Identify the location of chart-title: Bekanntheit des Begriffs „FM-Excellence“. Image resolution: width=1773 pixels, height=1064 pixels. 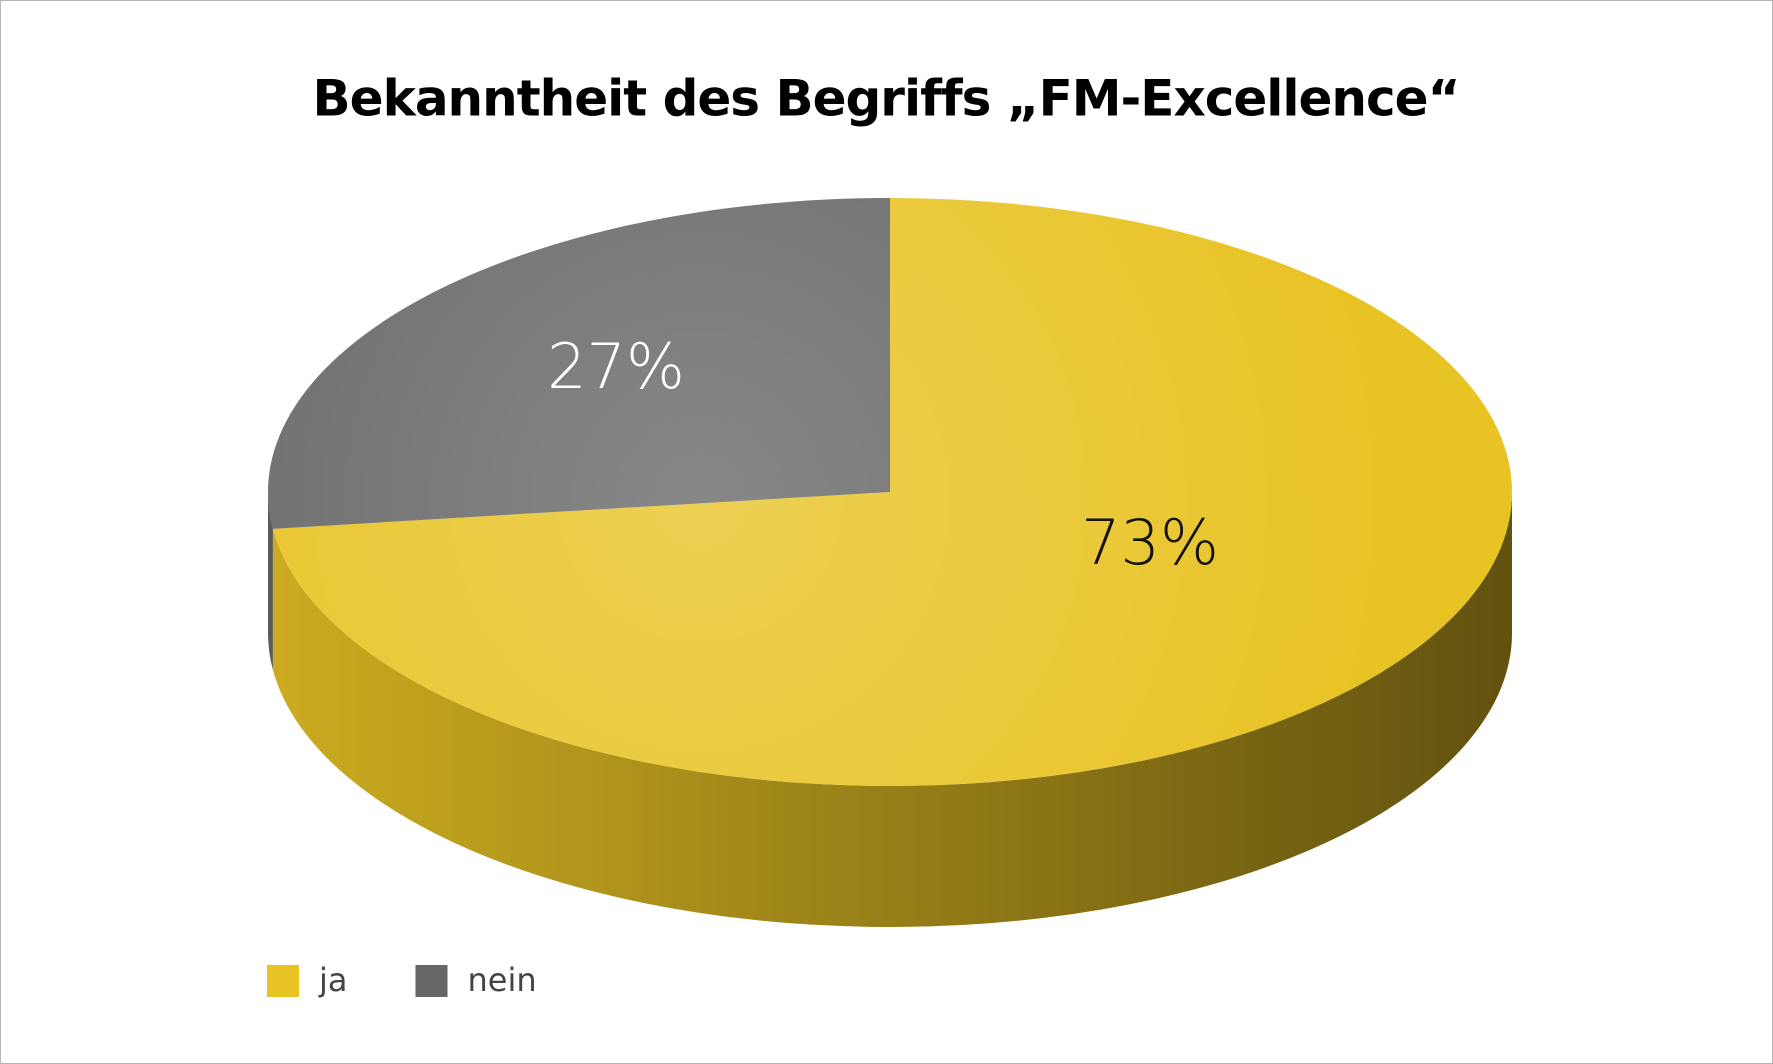
(886, 99).